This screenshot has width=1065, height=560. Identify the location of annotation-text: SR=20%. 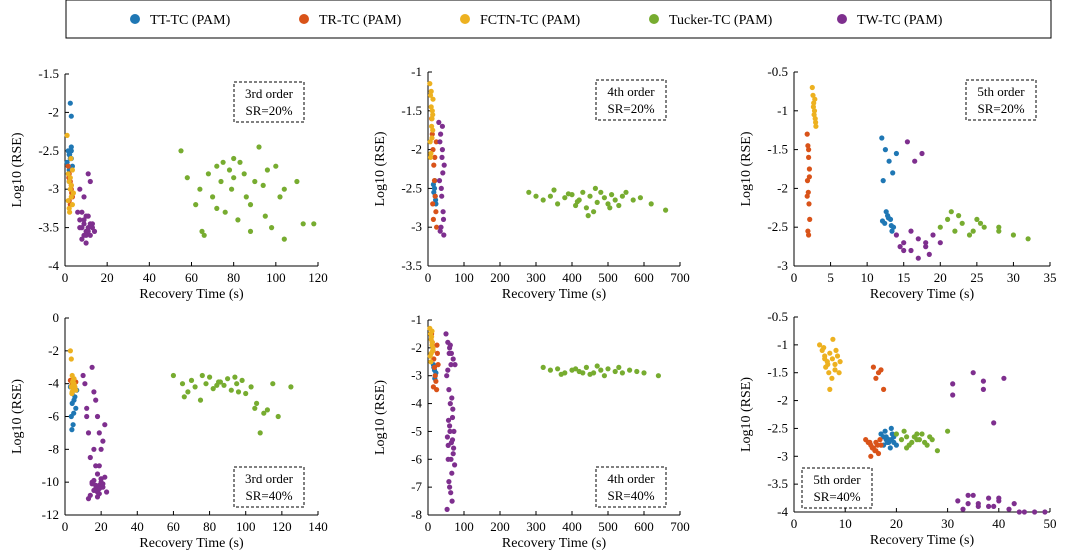
(268, 110).